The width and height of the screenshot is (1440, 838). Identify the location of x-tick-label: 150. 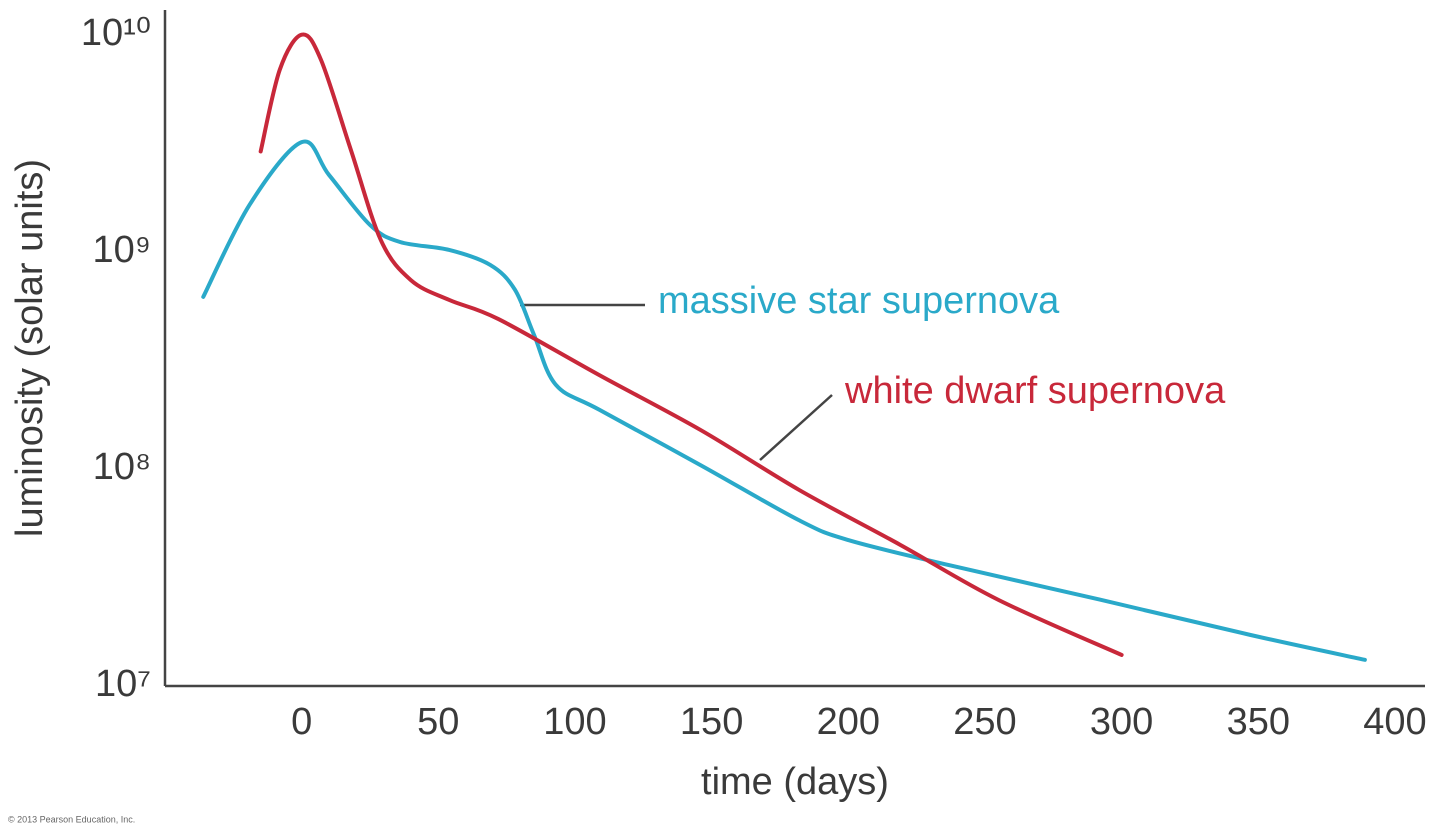
(711, 722).